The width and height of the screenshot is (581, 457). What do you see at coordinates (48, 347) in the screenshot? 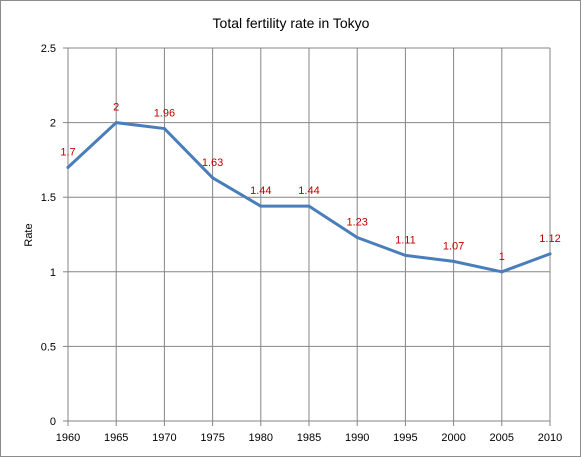
I see `y-tick-label: 0.5` at bounding box center [48, 347].